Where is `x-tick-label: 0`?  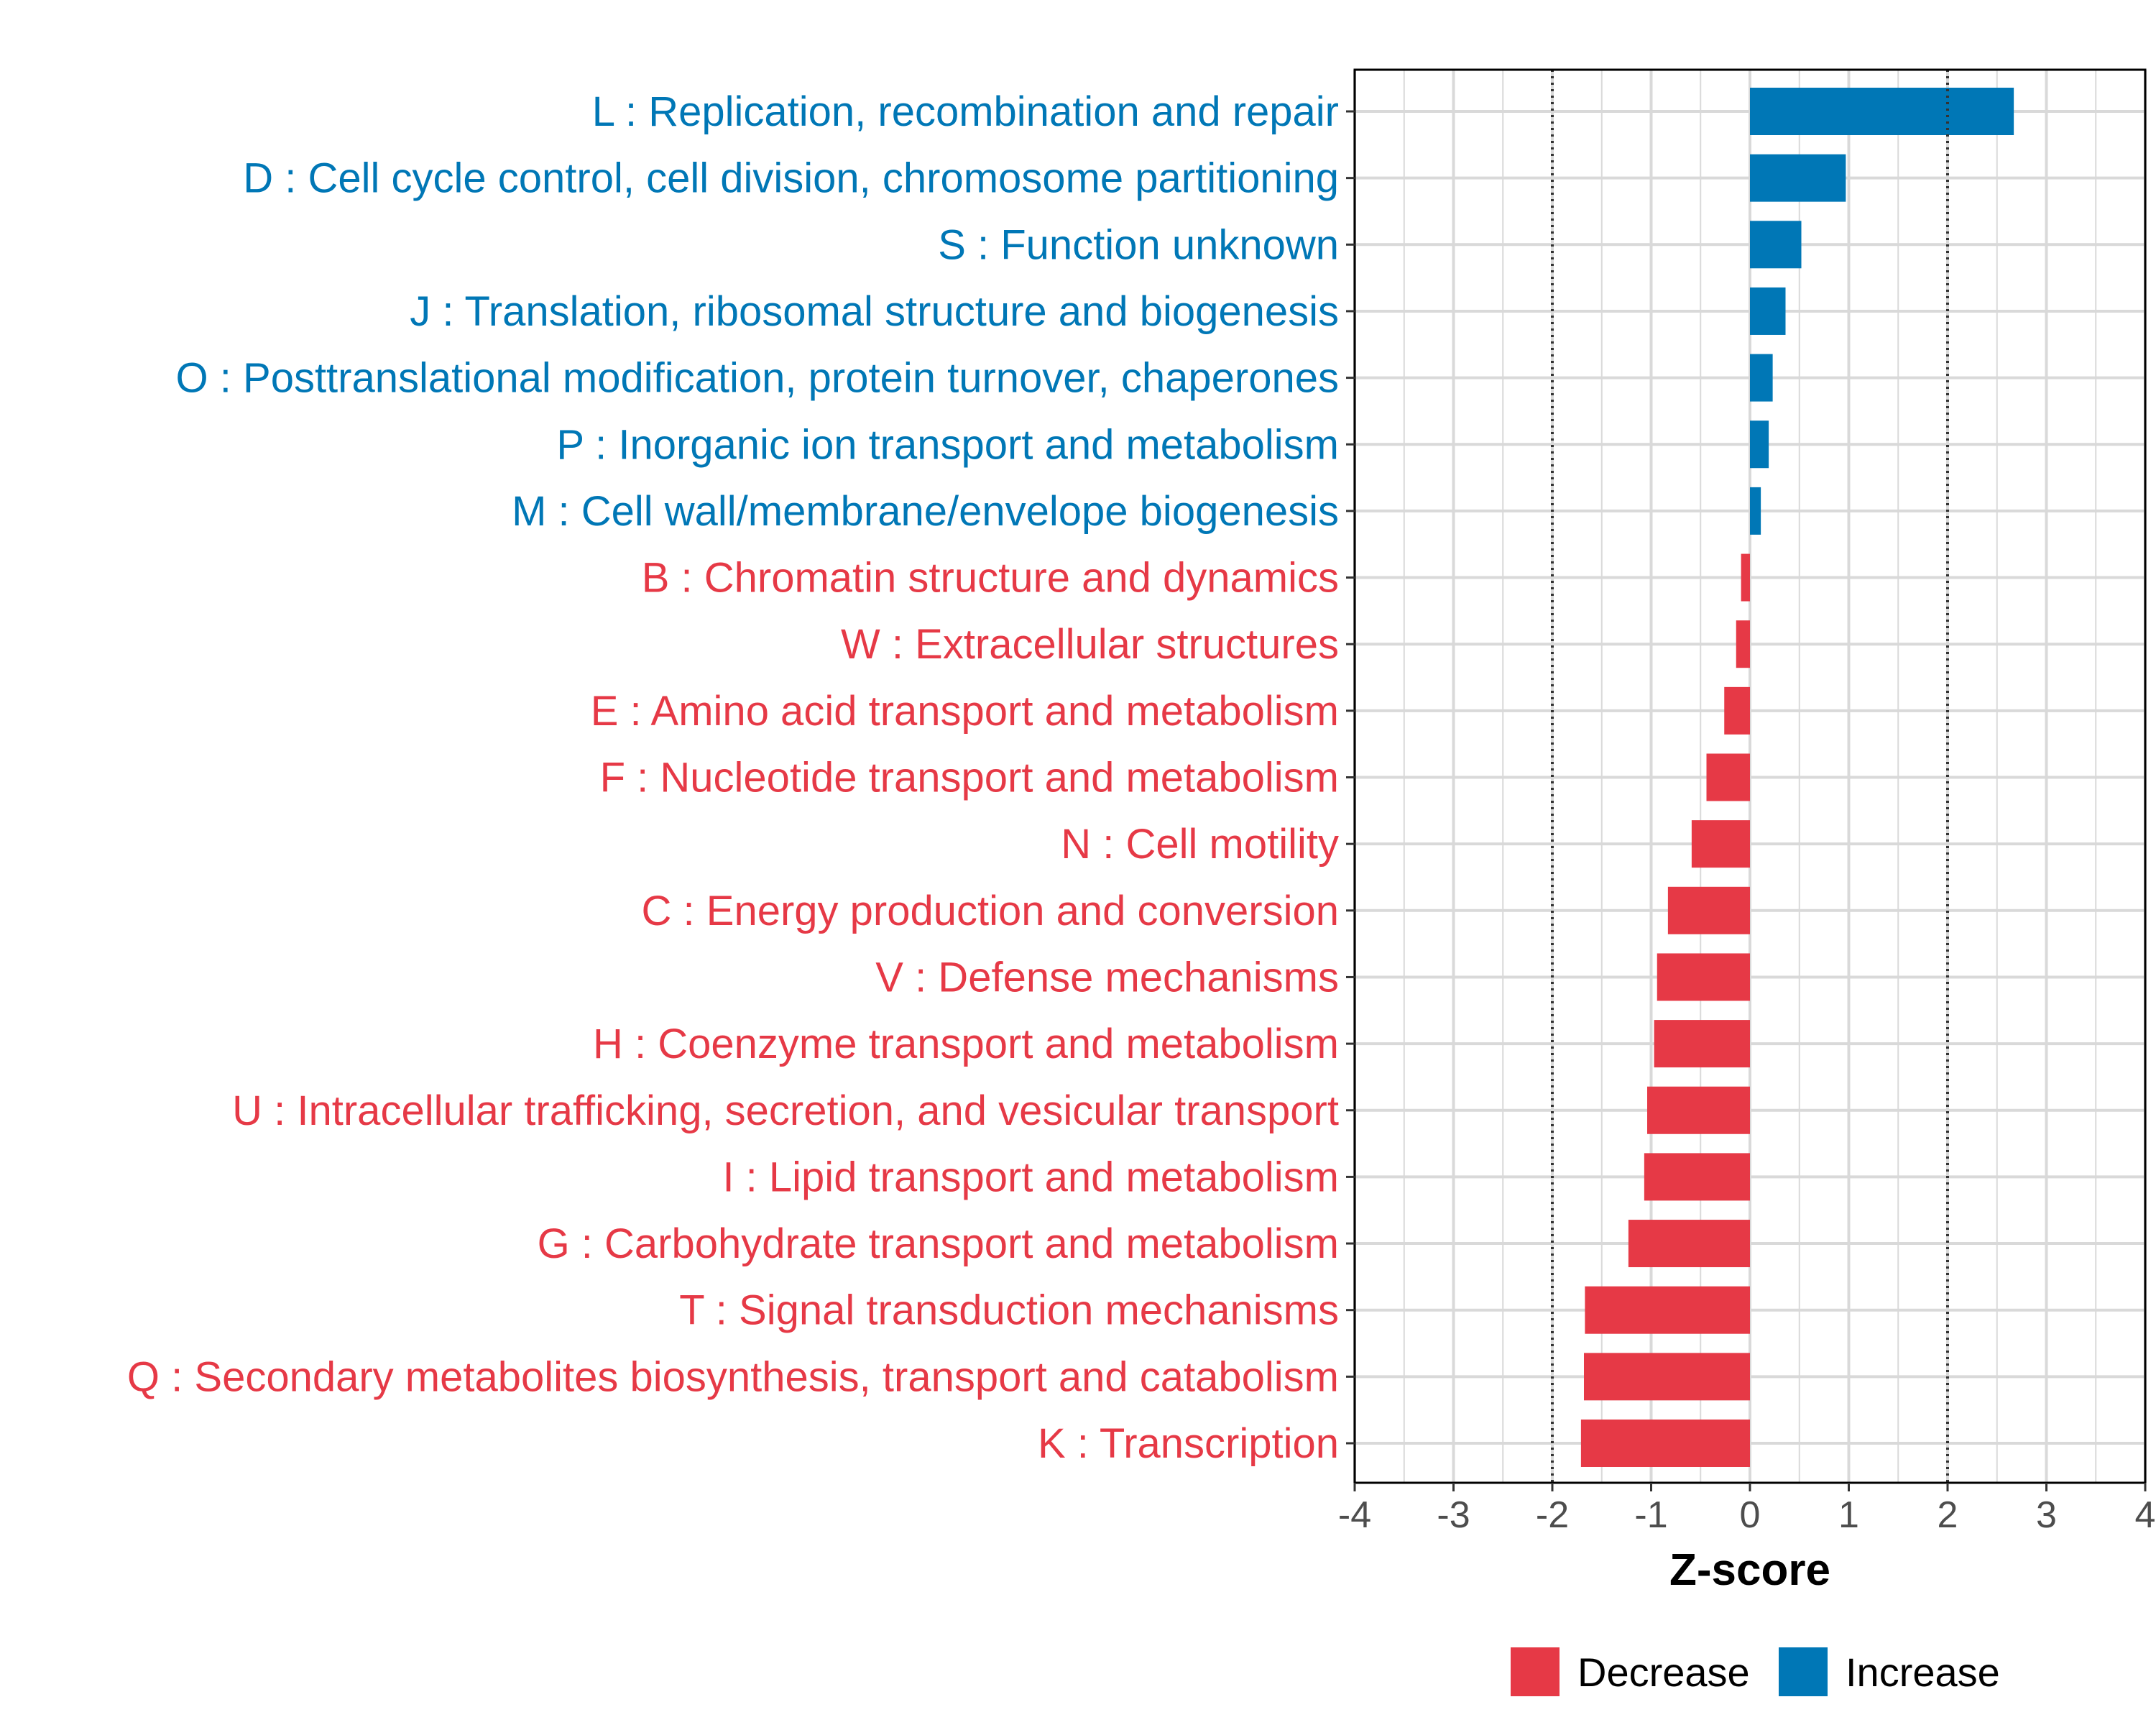
x-tick-label: 0 is located at coordinates (1751, 1515).